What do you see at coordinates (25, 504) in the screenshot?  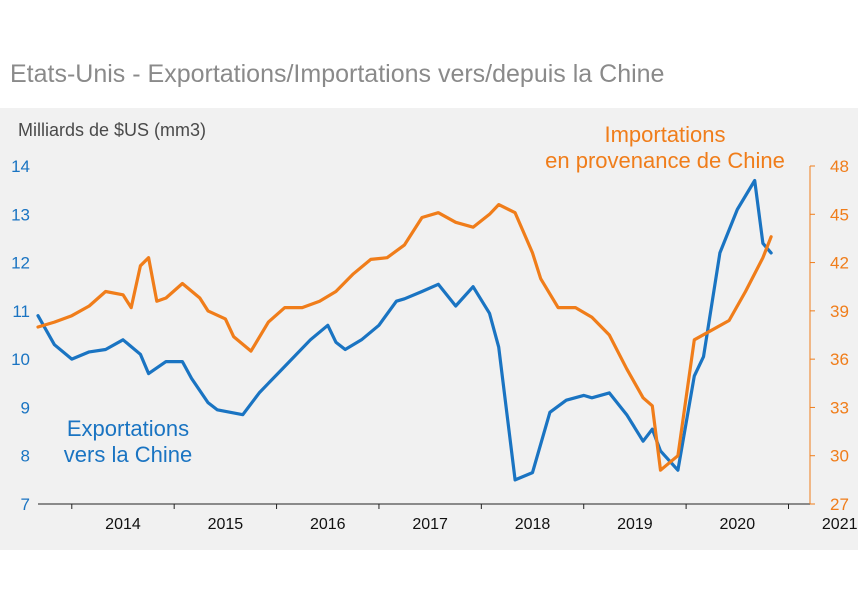 I see `y-left-tick-7: 7` at bounding box center [25, 504].